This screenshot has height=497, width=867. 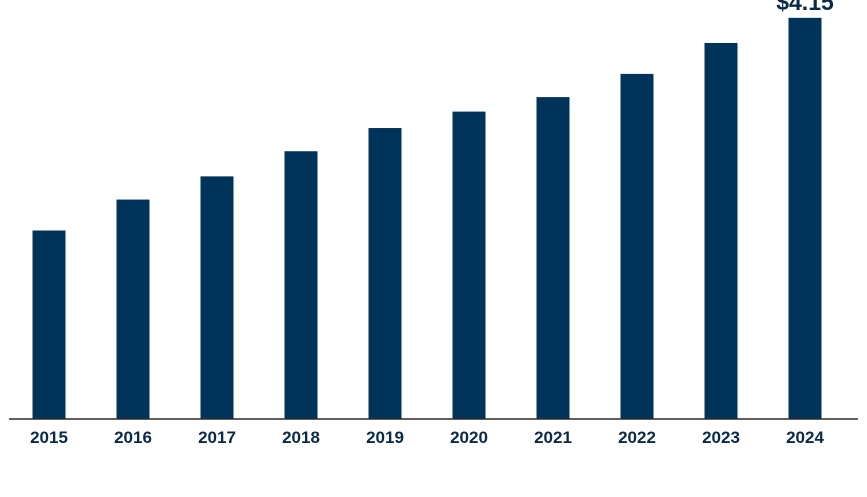 What do you see at coordinates (217, 437) in the screenshot?
I see `x-tick-label-2017: 2017` at bounding box center [217, 437].